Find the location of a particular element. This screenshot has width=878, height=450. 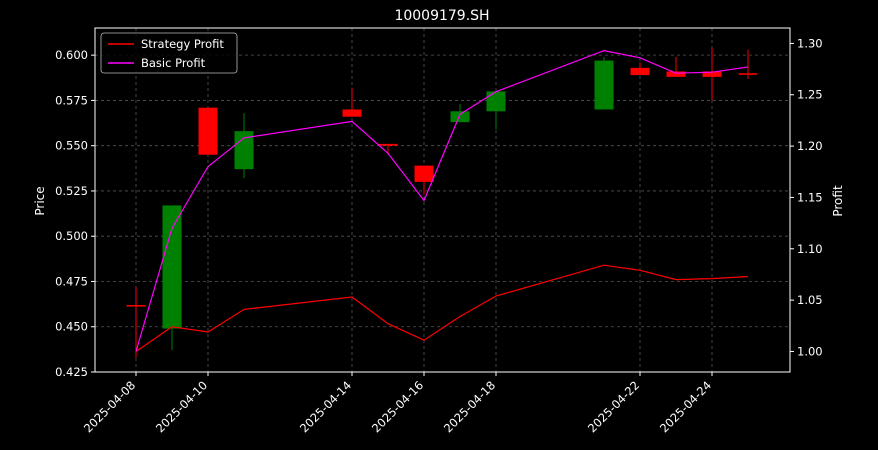

y-tick-label-right: 1.30 is located at coordinates (810, 43).